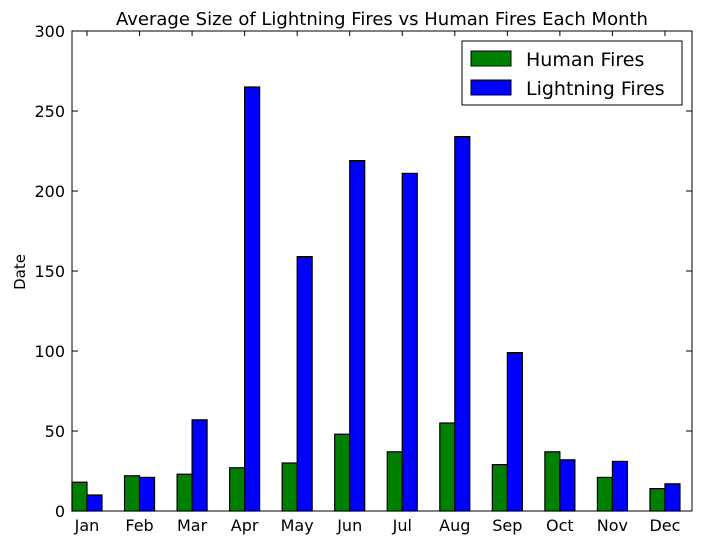 The width and height of the screenshot is (703, 545). Describe the element at coordinates (447, 467) in the screenshot. I see `bar-human-fires-aug` at that location.